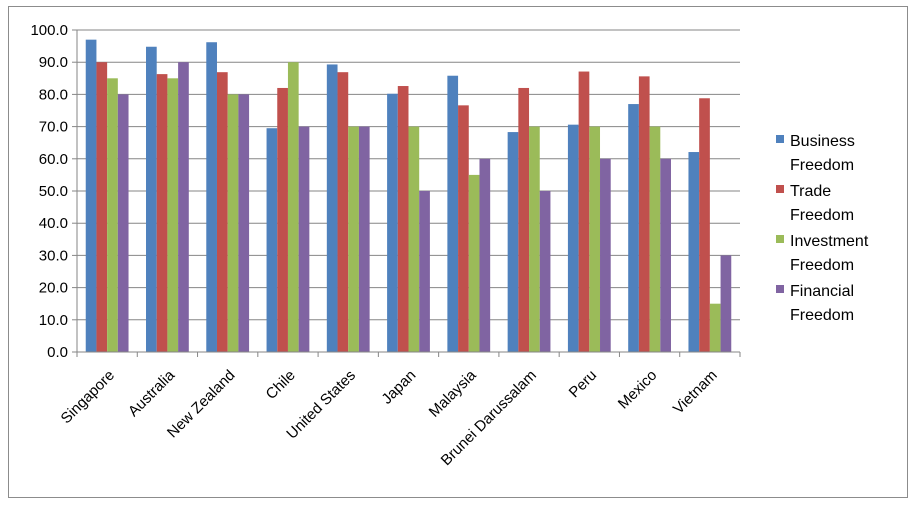 Image resolution: width=917 pixels, height=506 pixels. Describe the element at coordinates (123, 223) in the screenshot. I see `bar-financial-freedom-singapore` at that location.